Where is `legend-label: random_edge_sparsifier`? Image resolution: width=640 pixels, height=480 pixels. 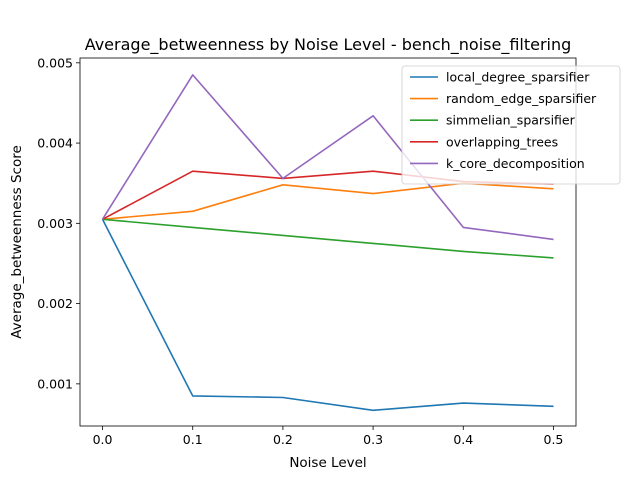
legend-label: random_edge_sparsifier is located at coordinates (521, 98).